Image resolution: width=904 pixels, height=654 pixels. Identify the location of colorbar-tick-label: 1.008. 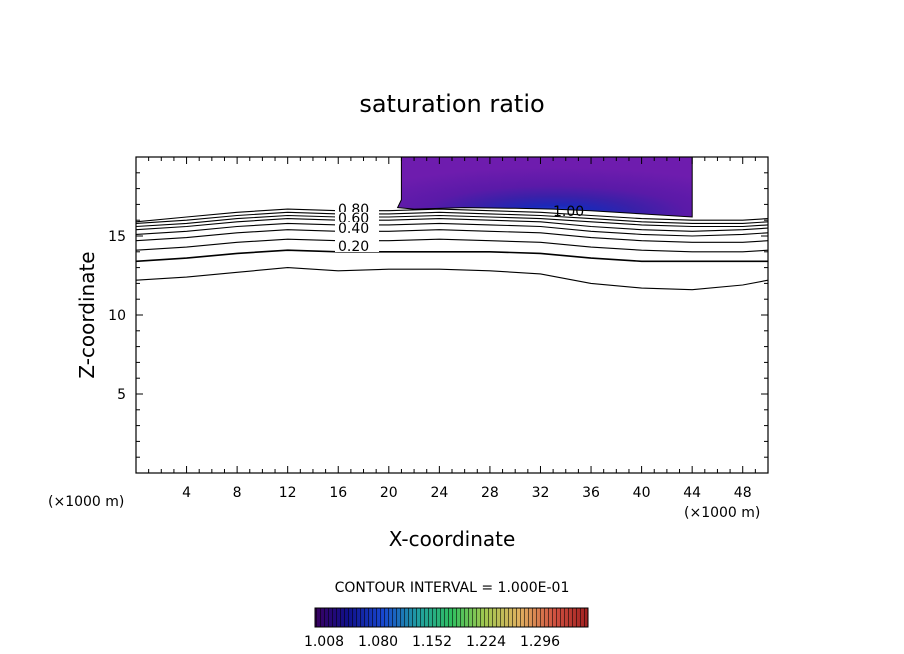
(324, 642).